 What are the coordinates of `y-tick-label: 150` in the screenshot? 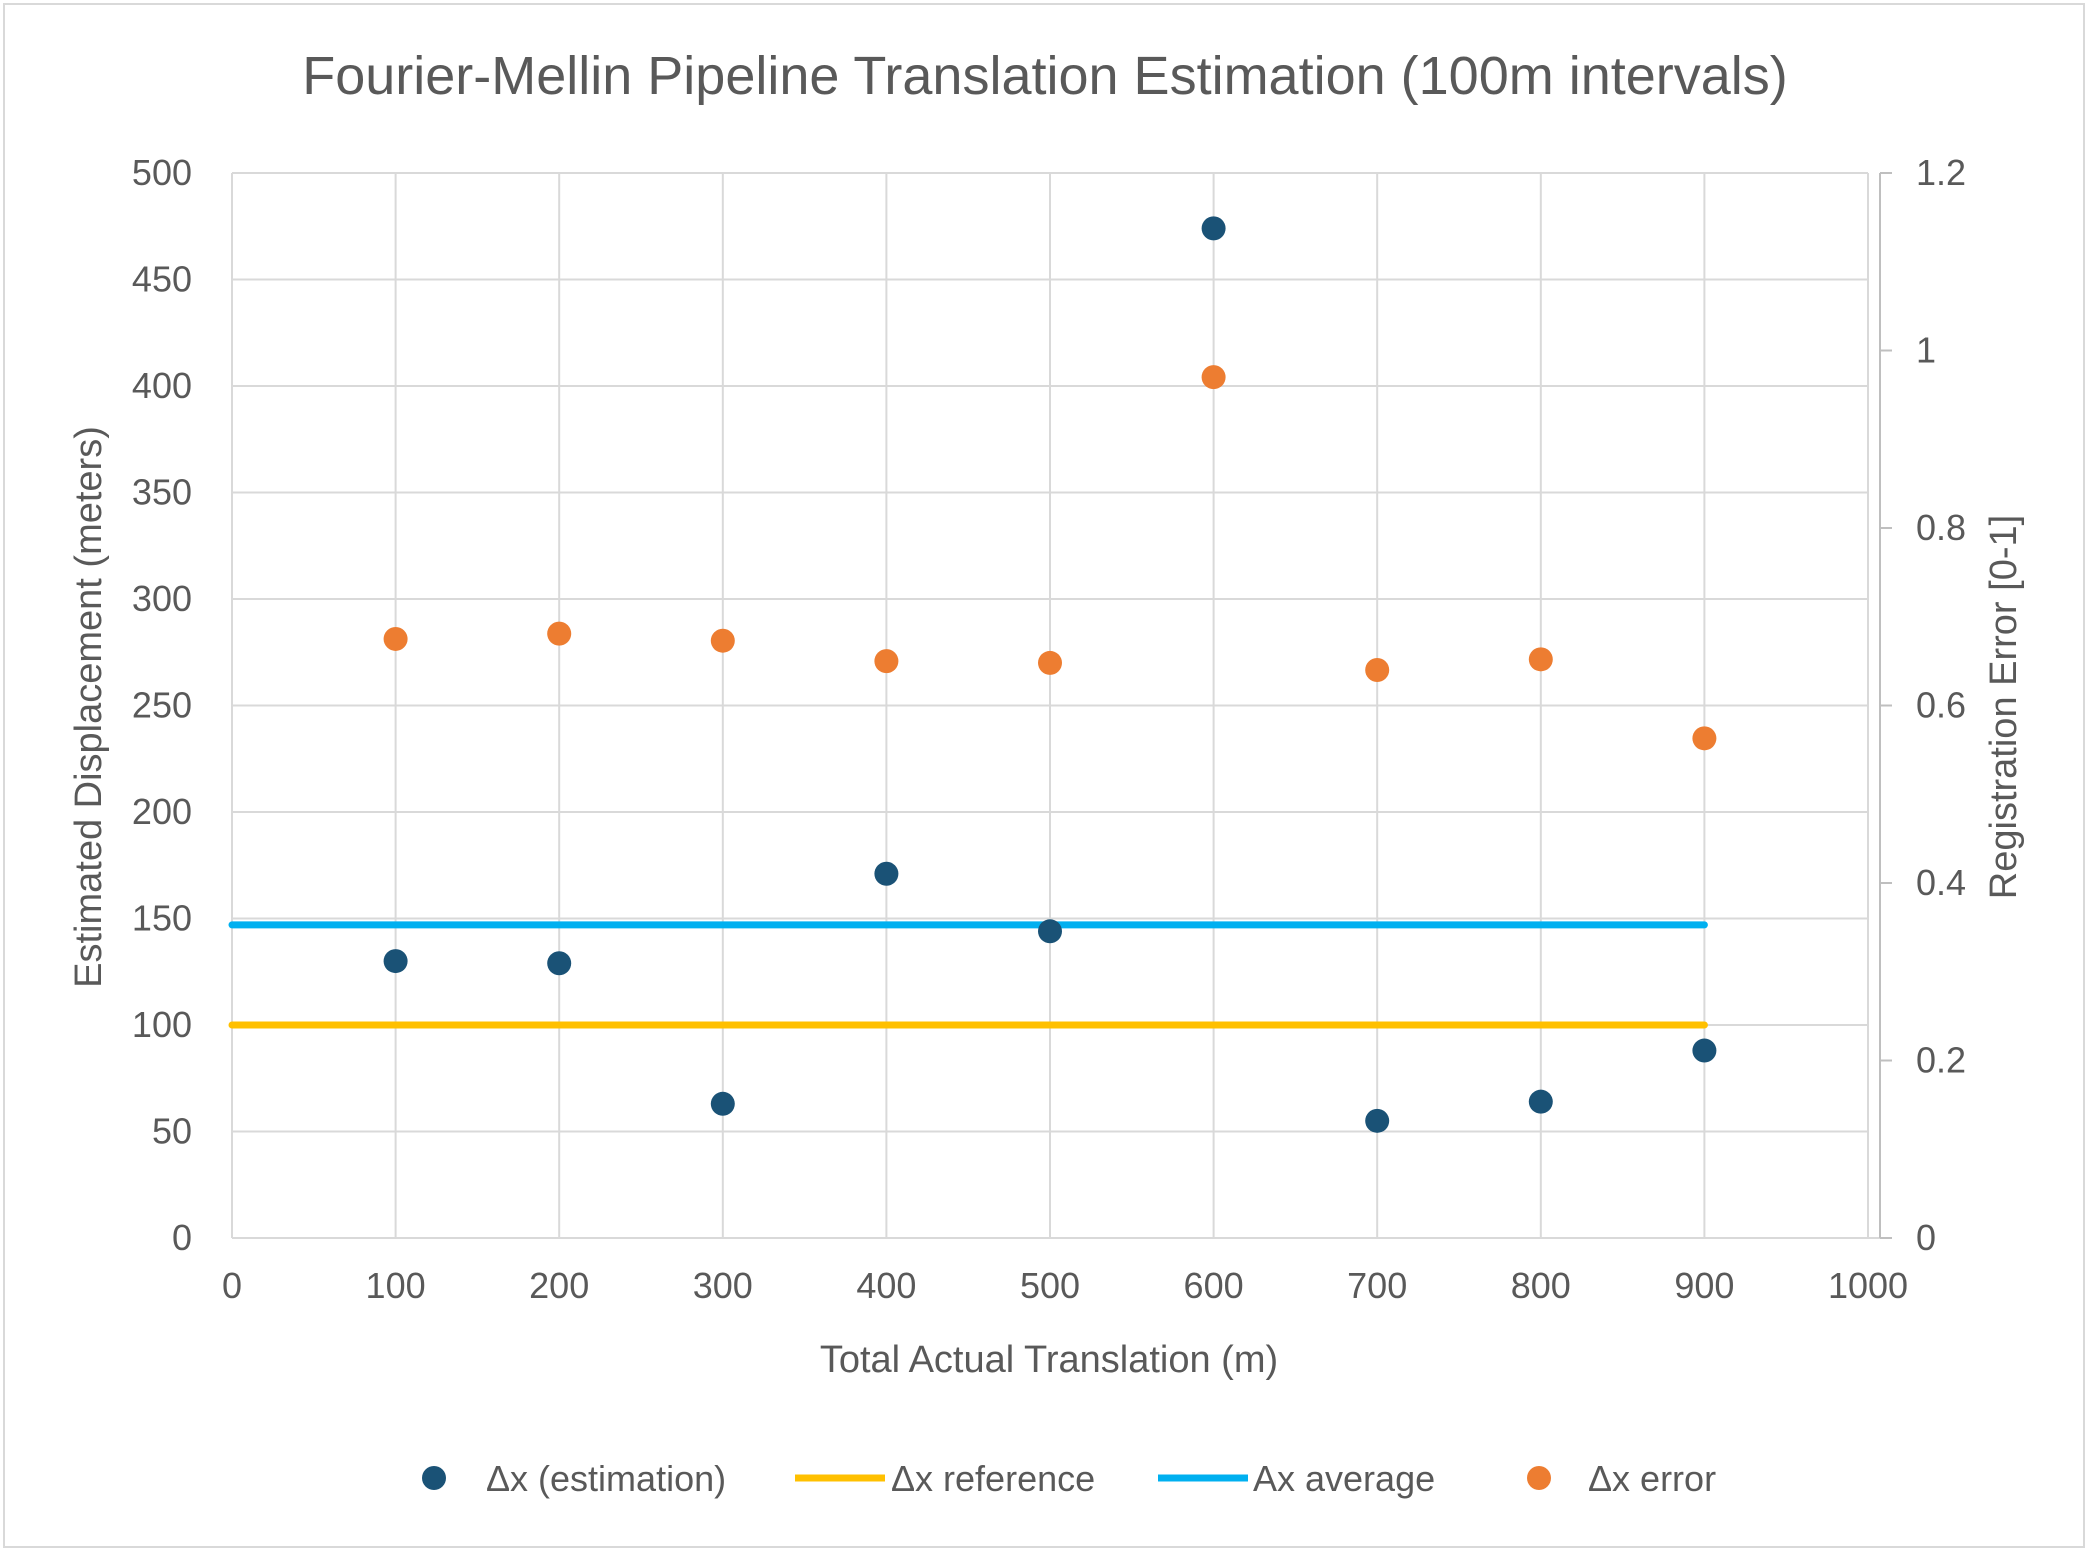 It's located at (162, 918).